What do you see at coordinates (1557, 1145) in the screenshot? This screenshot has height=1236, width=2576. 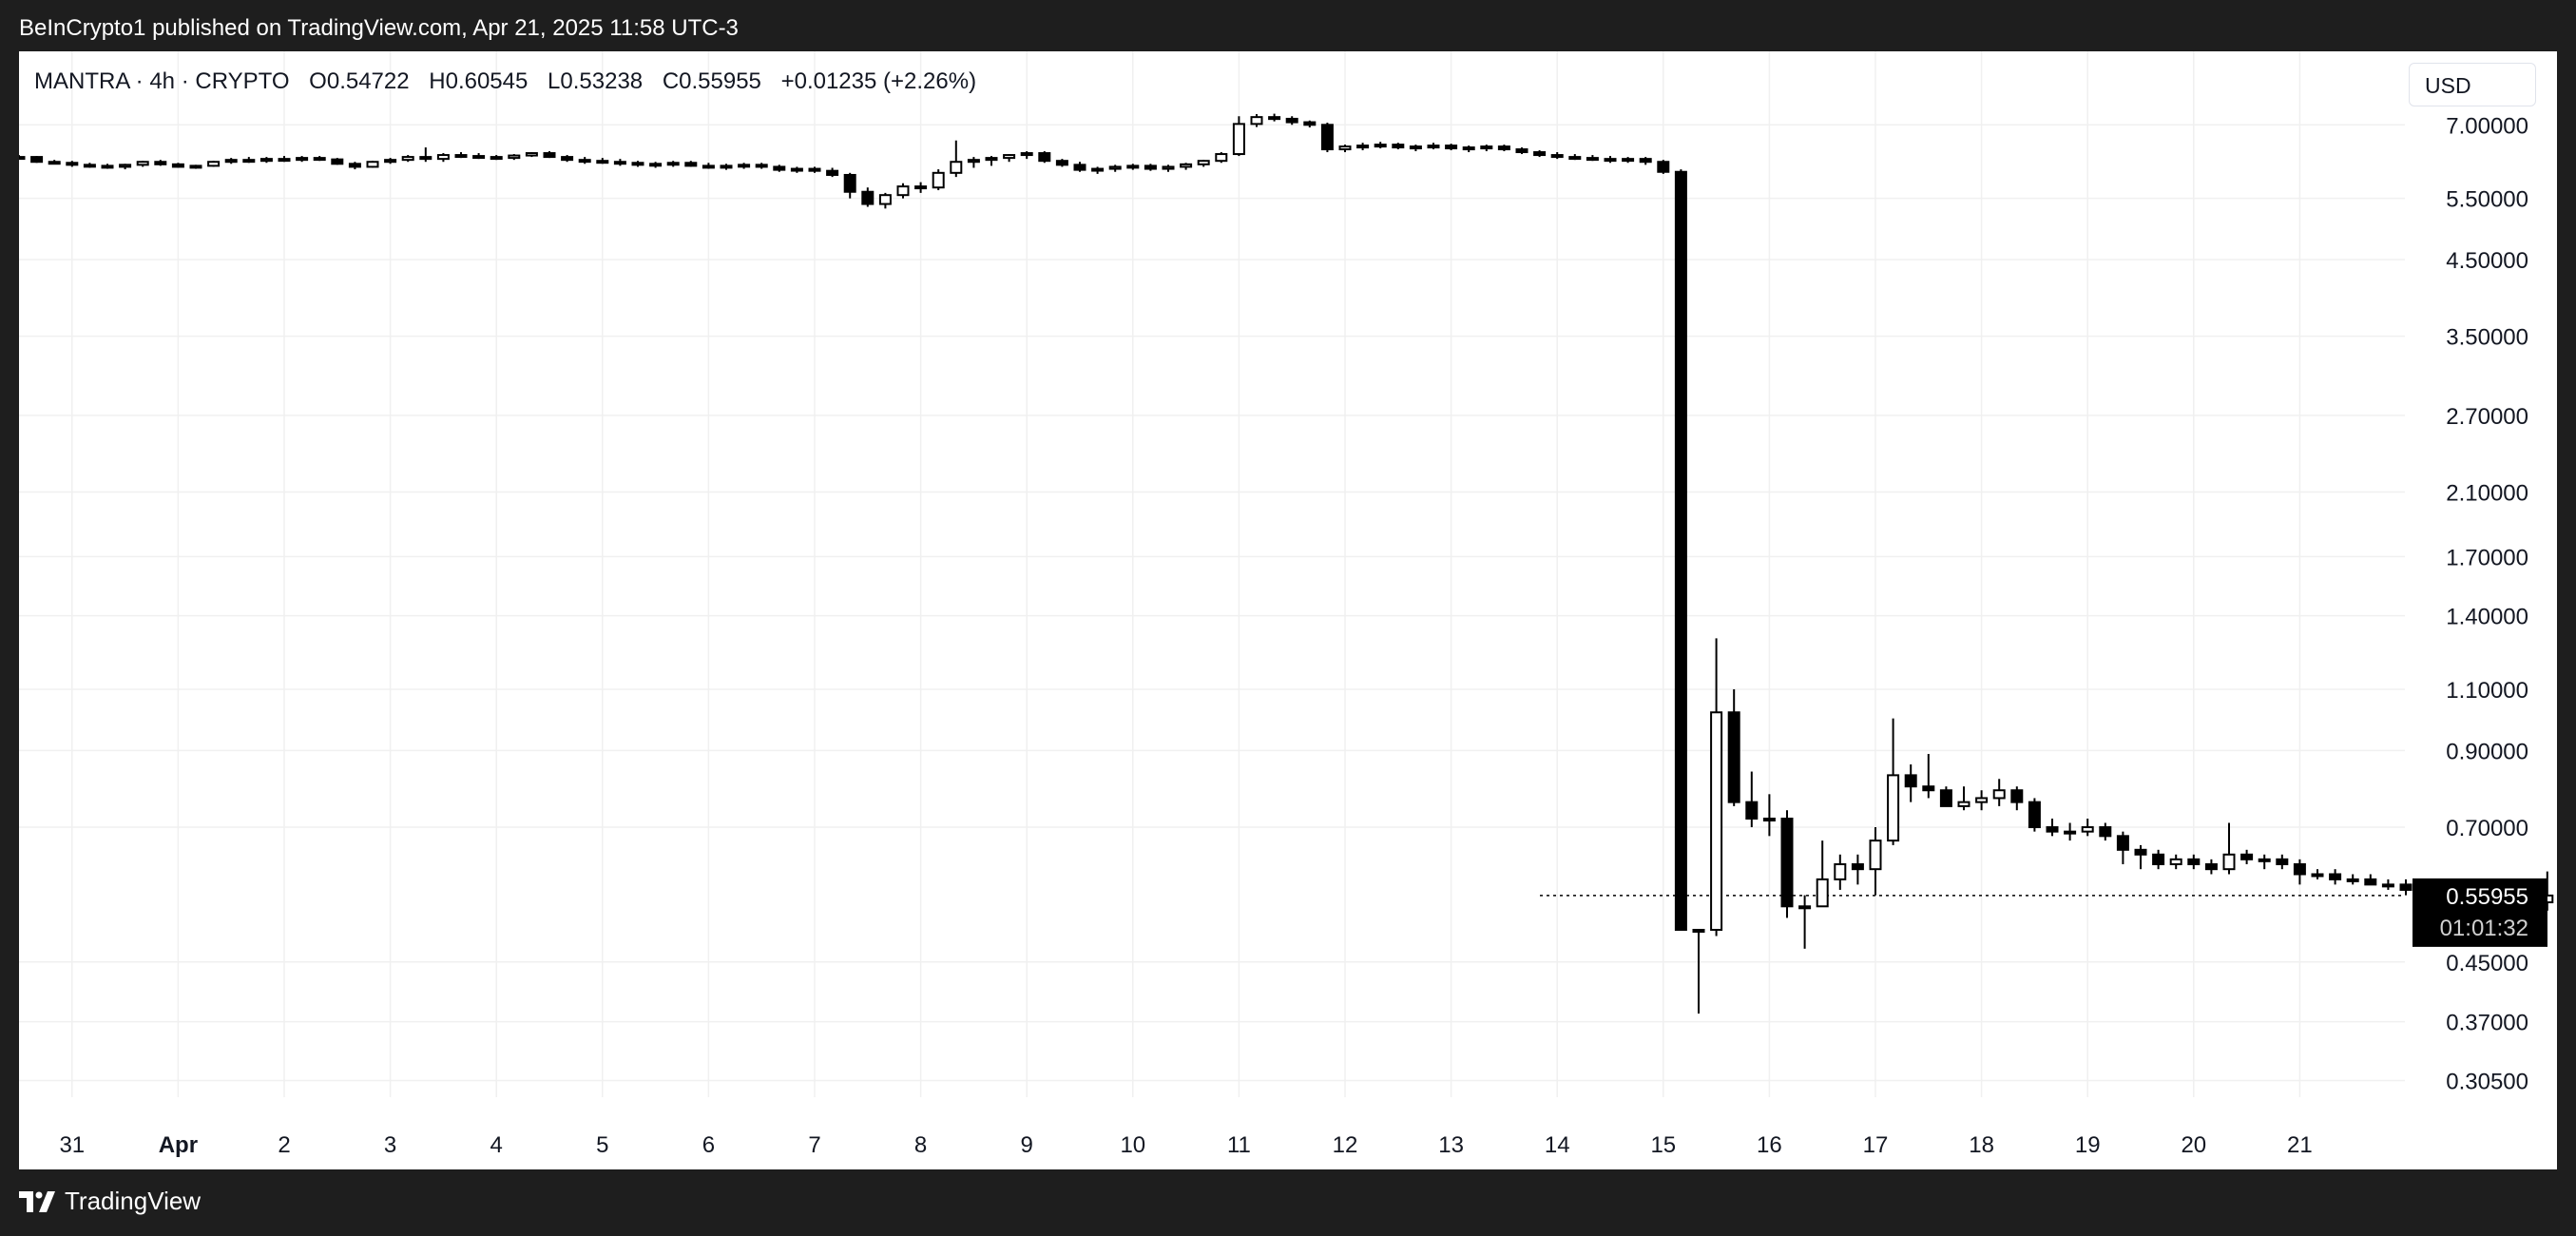 I see `x-tick-label: 14` at bounding box center [1557, 1145].